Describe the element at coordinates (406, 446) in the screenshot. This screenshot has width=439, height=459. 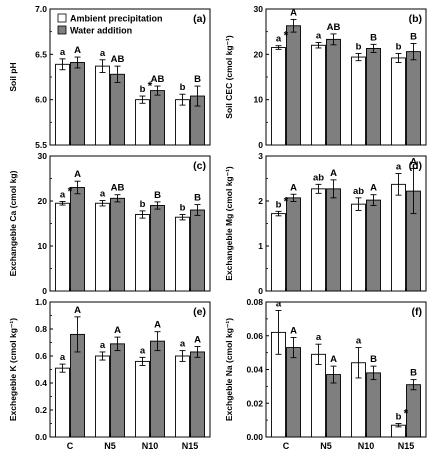
I see `x-tick-label: N15` at that location.